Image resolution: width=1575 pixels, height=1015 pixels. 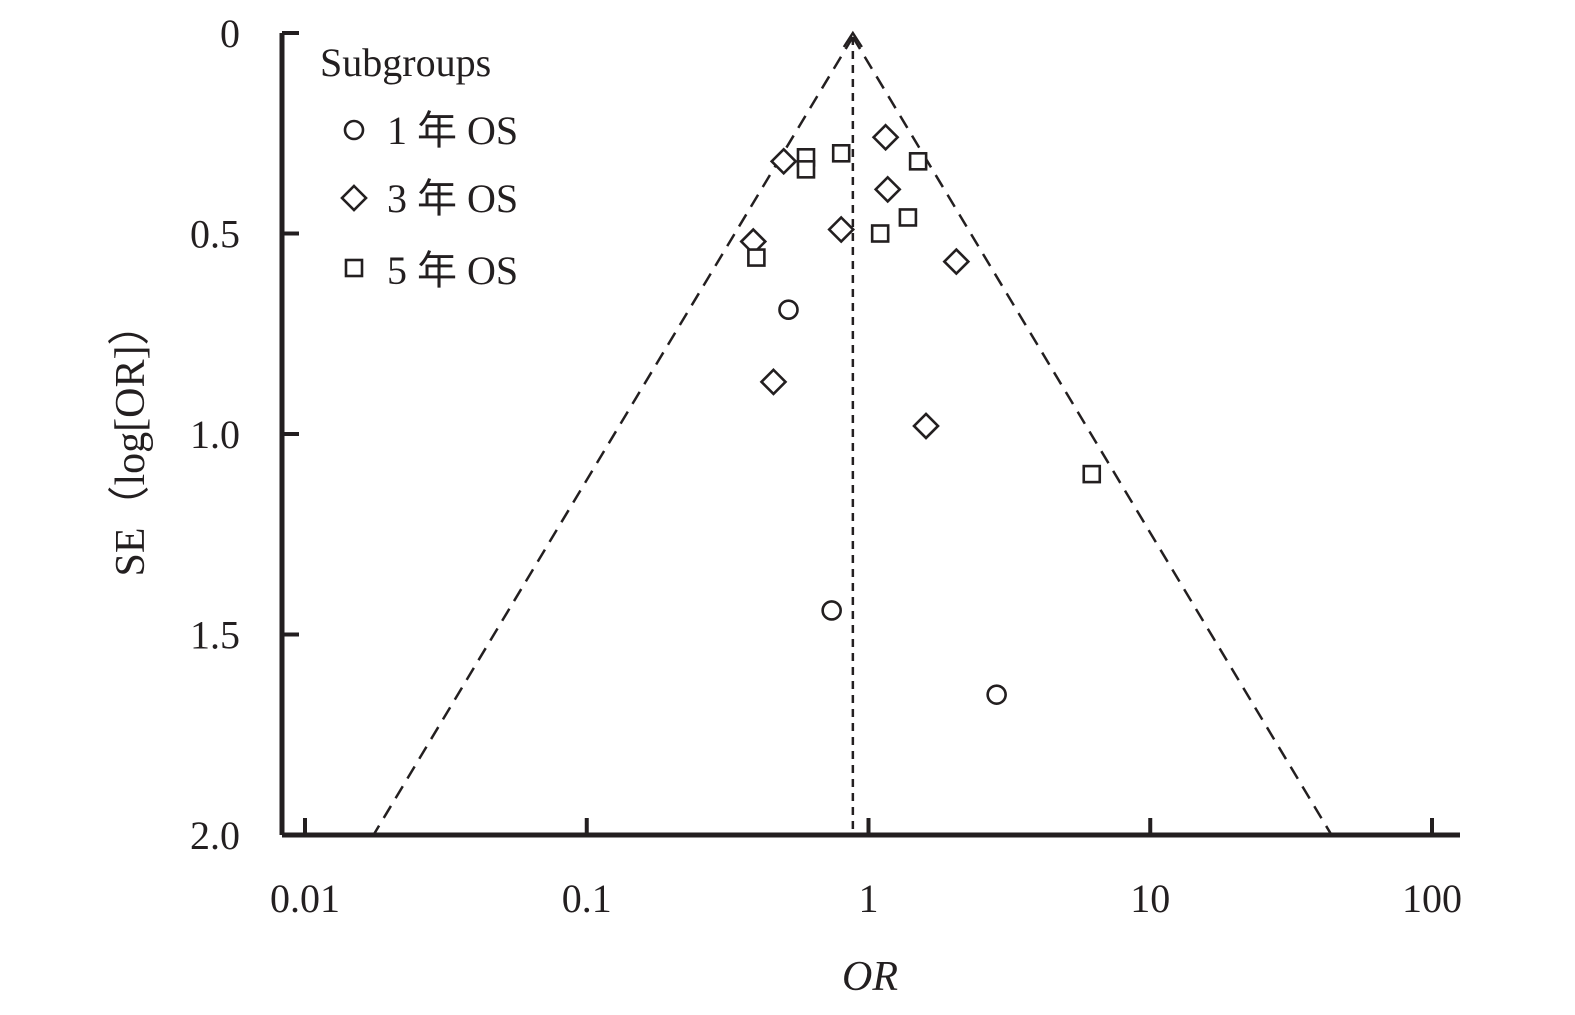 I want to click on legend-circle-icon, so click(x=354, y=130).